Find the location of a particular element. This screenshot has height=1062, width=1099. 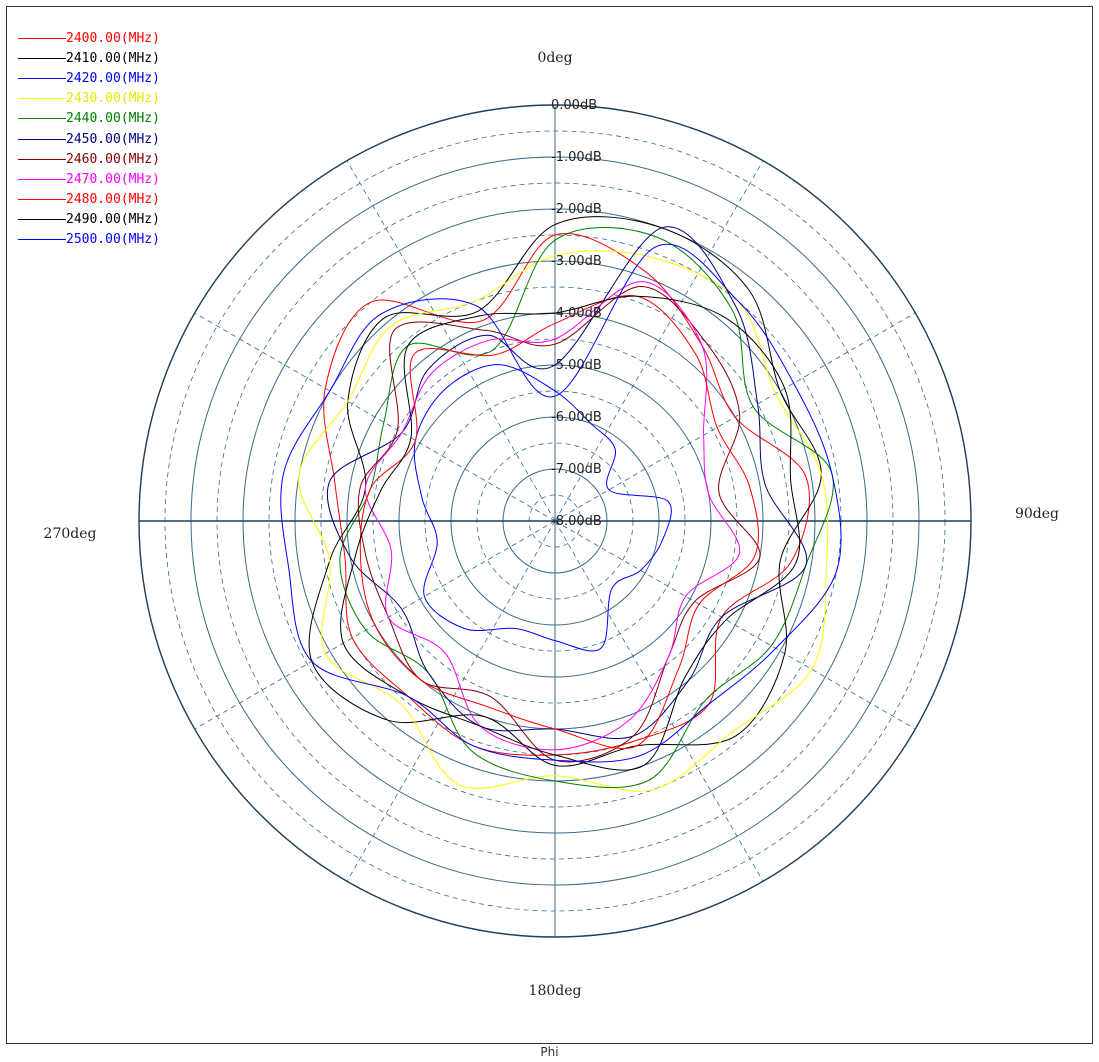

legend-item: 2460.00(MHz) is located at coordinates (89, 159).